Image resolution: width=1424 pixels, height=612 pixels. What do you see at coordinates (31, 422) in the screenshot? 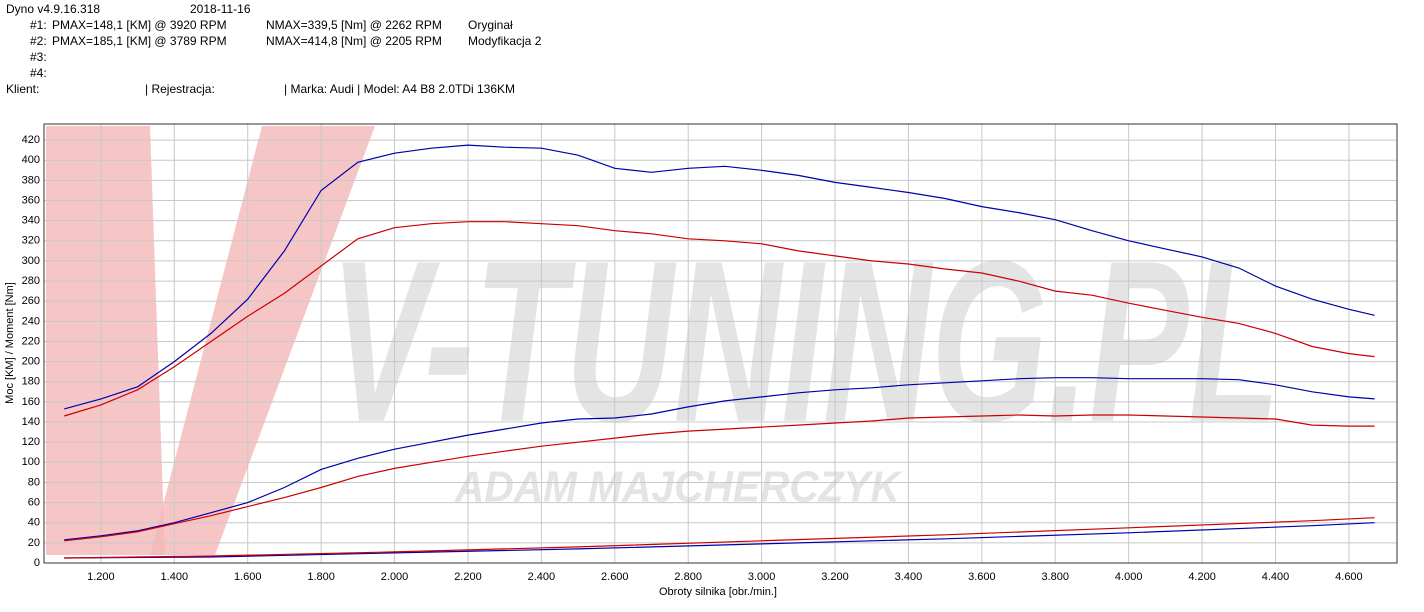
I see `y-tick-label: 140` at bounding box center [31, 422].